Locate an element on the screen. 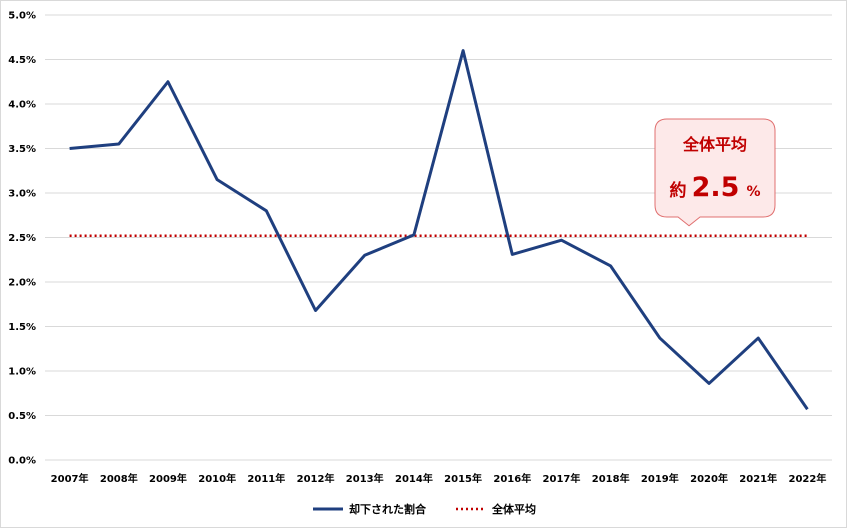 This screenshot has width=847, height=528. y-tick-label: 5.0% is located at coordinates (22, 16).